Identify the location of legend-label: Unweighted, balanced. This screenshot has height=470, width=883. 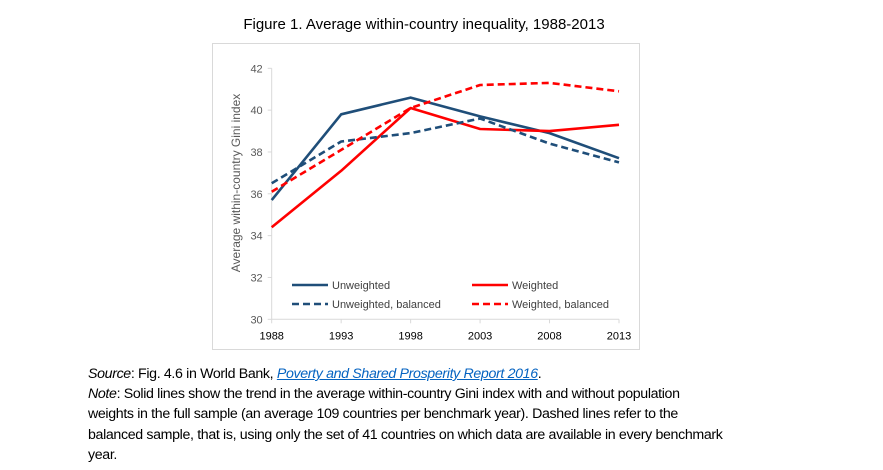
(386, 305).